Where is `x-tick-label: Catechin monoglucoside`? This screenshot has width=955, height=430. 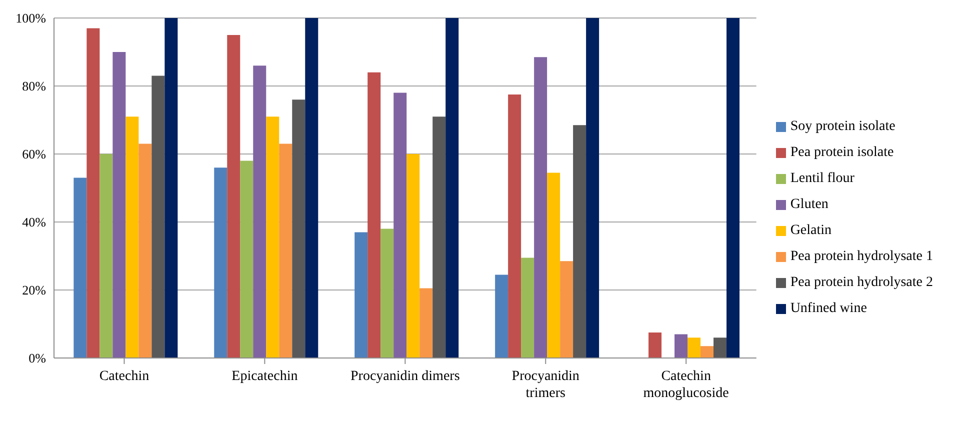 x-tick-label: Catechin monoglucoside is located at coordinates (686, 385).